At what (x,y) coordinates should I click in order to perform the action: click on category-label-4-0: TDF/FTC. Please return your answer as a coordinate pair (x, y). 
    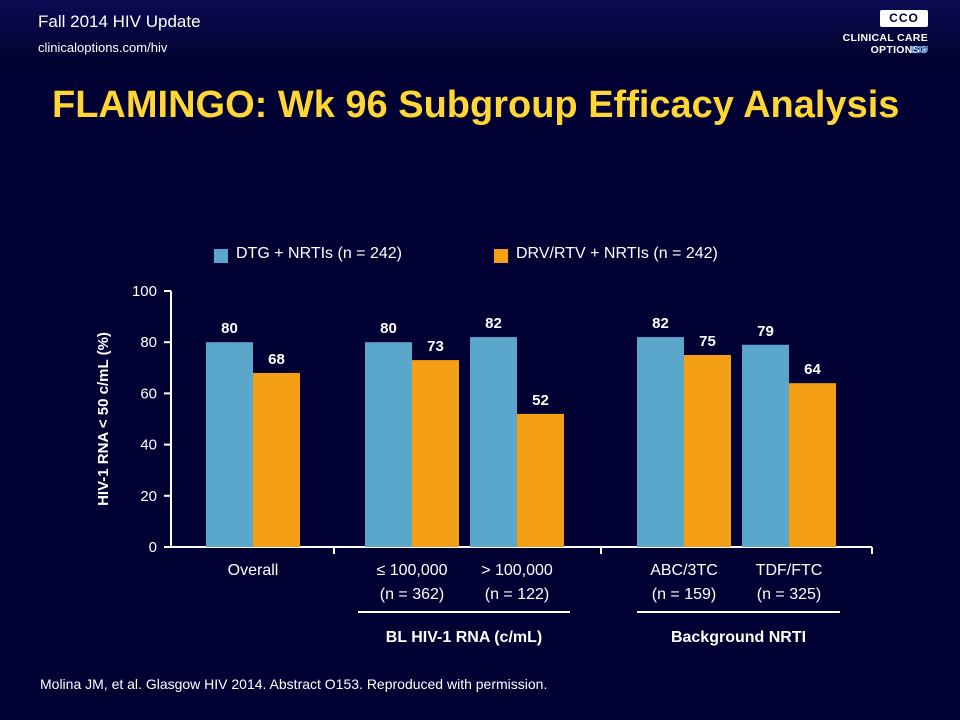
    Looking at the image, I should click on (789, 570).